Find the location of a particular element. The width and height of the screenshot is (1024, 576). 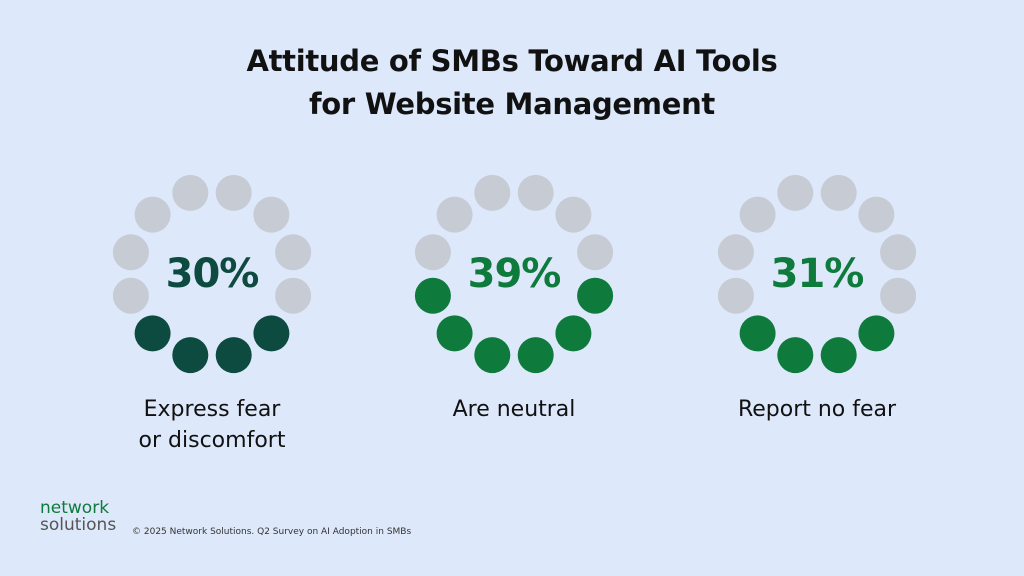

percentage-value: 39% is located at coordinates (514, 274).